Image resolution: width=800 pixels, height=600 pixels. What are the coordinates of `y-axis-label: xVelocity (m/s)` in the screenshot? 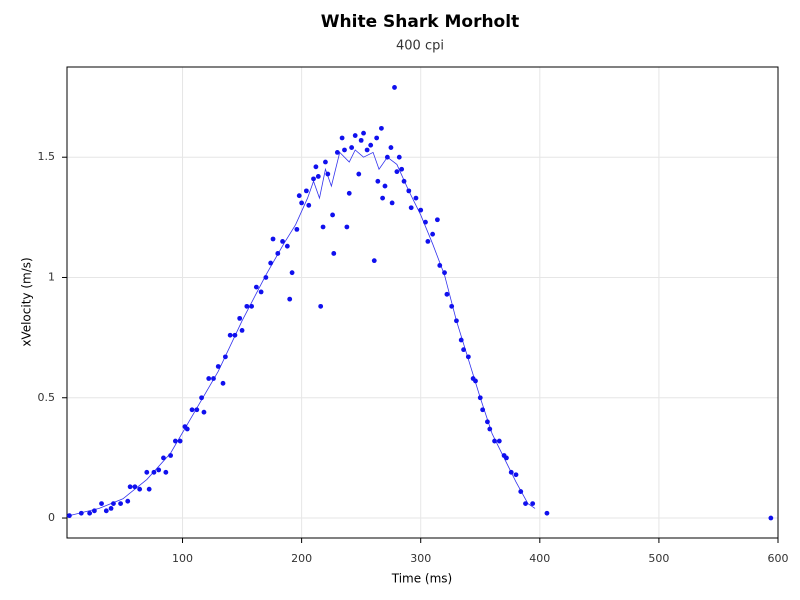 It's located at (27, 301).